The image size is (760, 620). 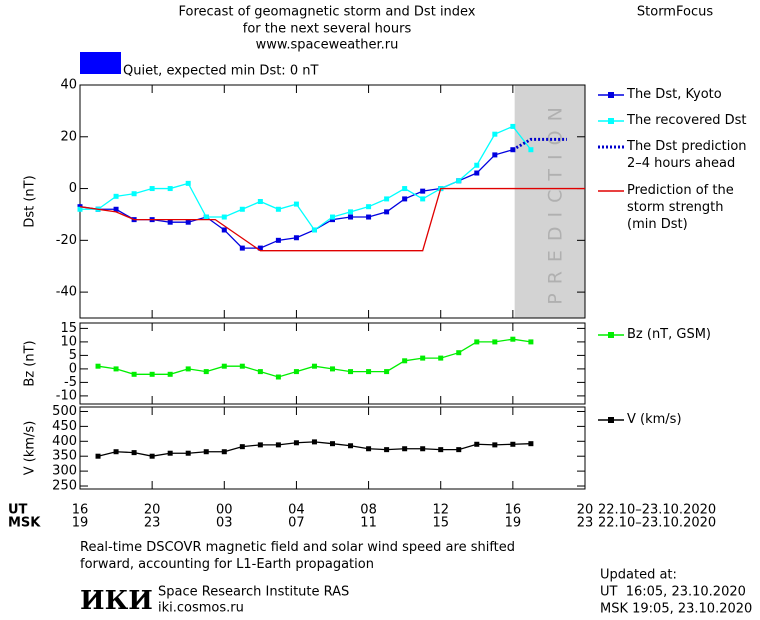 I want to click on x-tick-label: 12, so click(x=440, y=510).